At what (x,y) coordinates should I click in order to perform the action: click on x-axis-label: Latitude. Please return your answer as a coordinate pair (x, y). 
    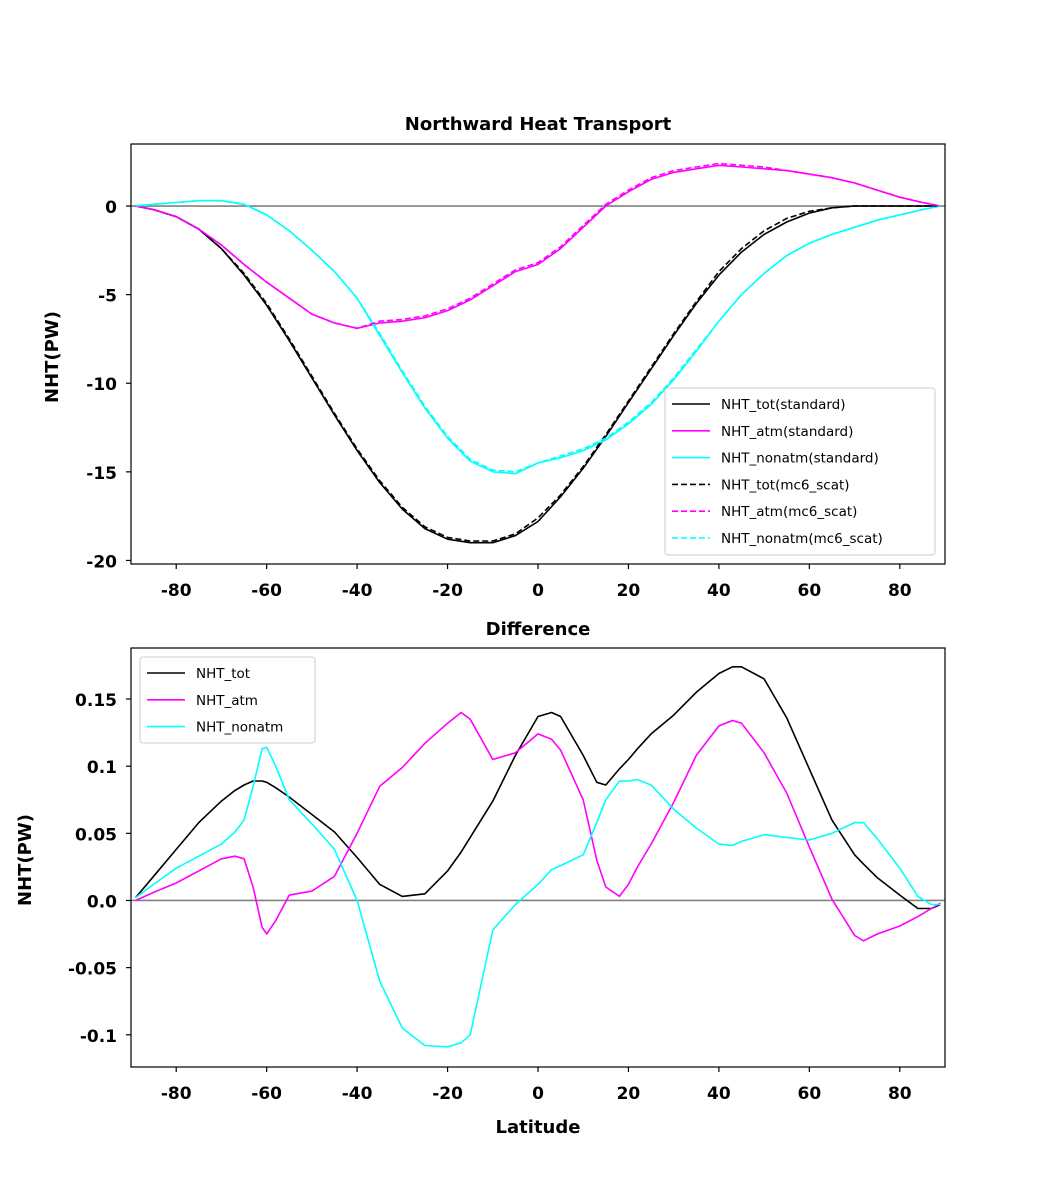
    Looking at the image, I should click on (538, 1127).